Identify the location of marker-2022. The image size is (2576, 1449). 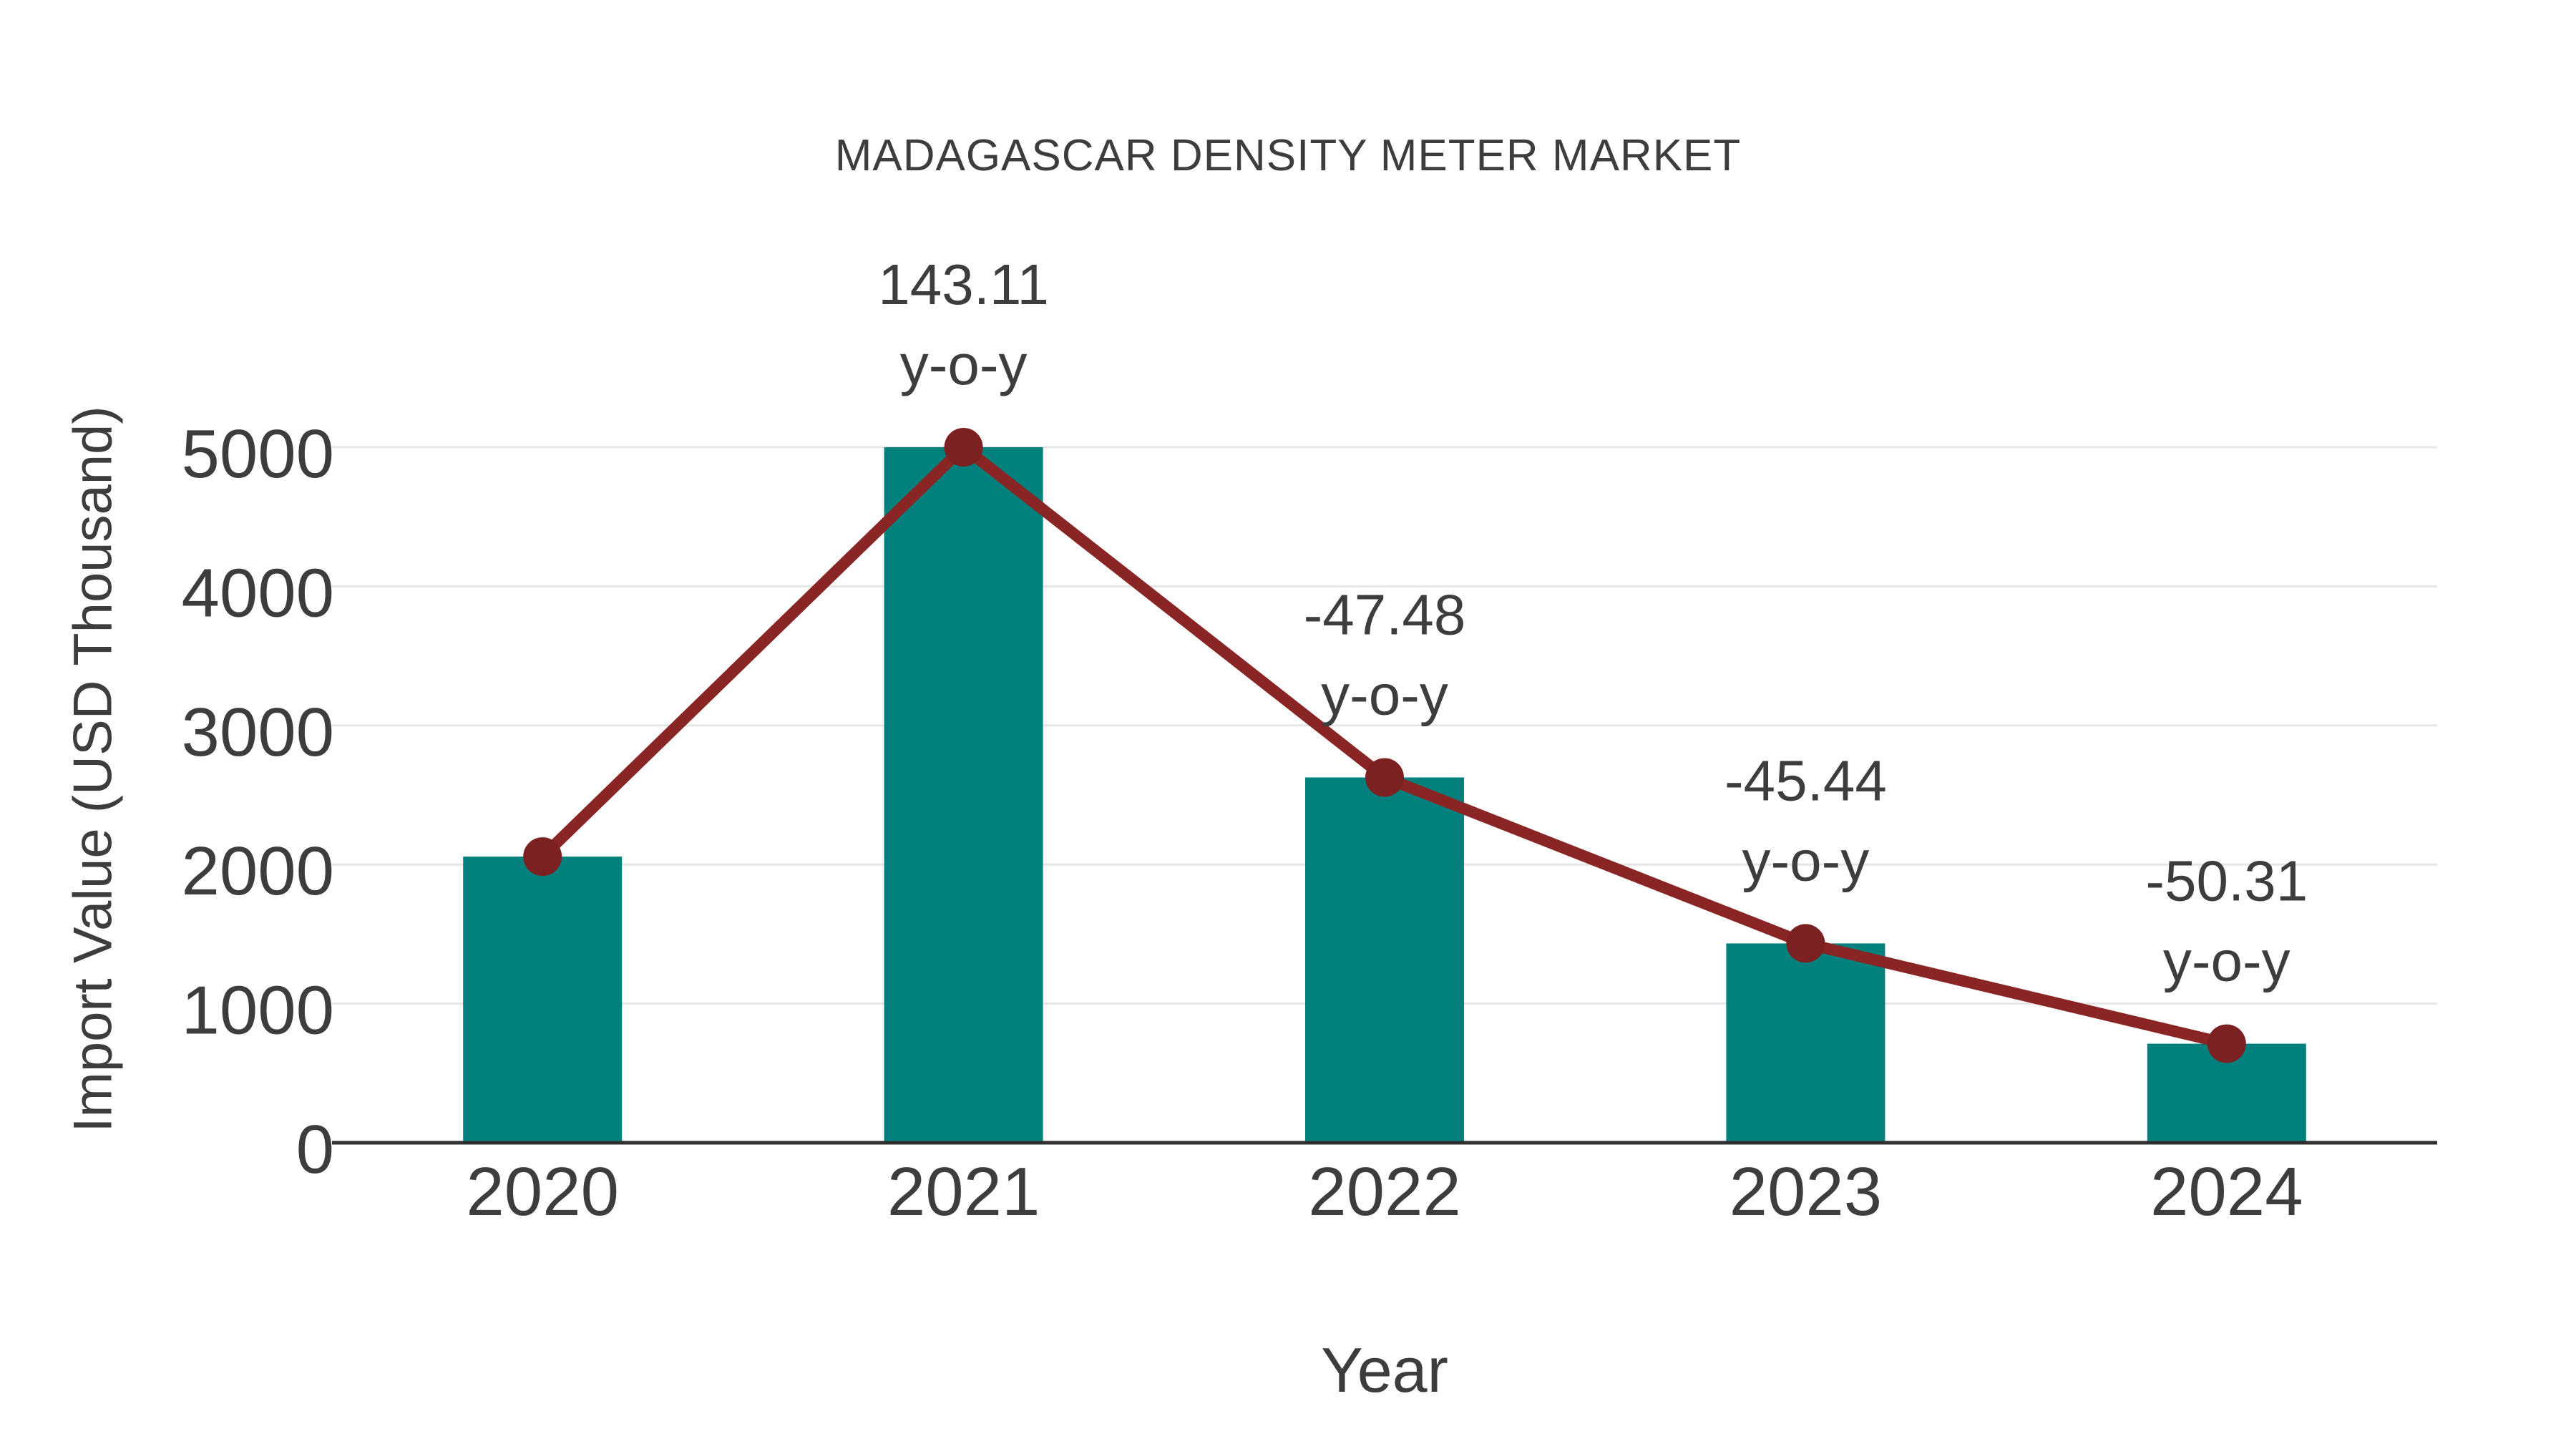
(1384, 777).